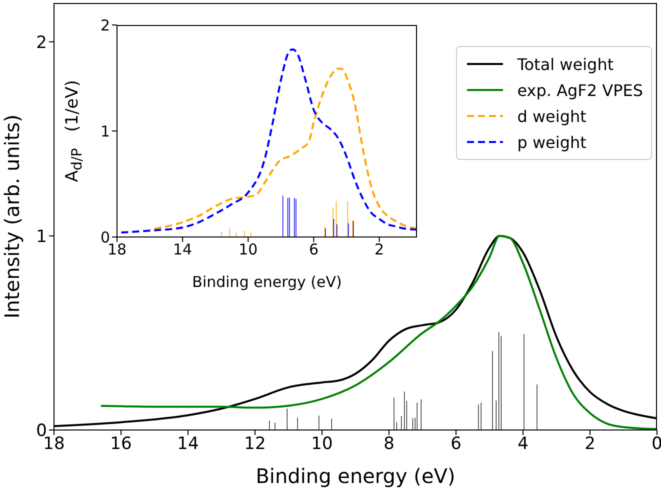  Describe the element at coordinates (580, 90) in the screenshot. I see `legend-label: exp. AgF2 VPES` at that location.